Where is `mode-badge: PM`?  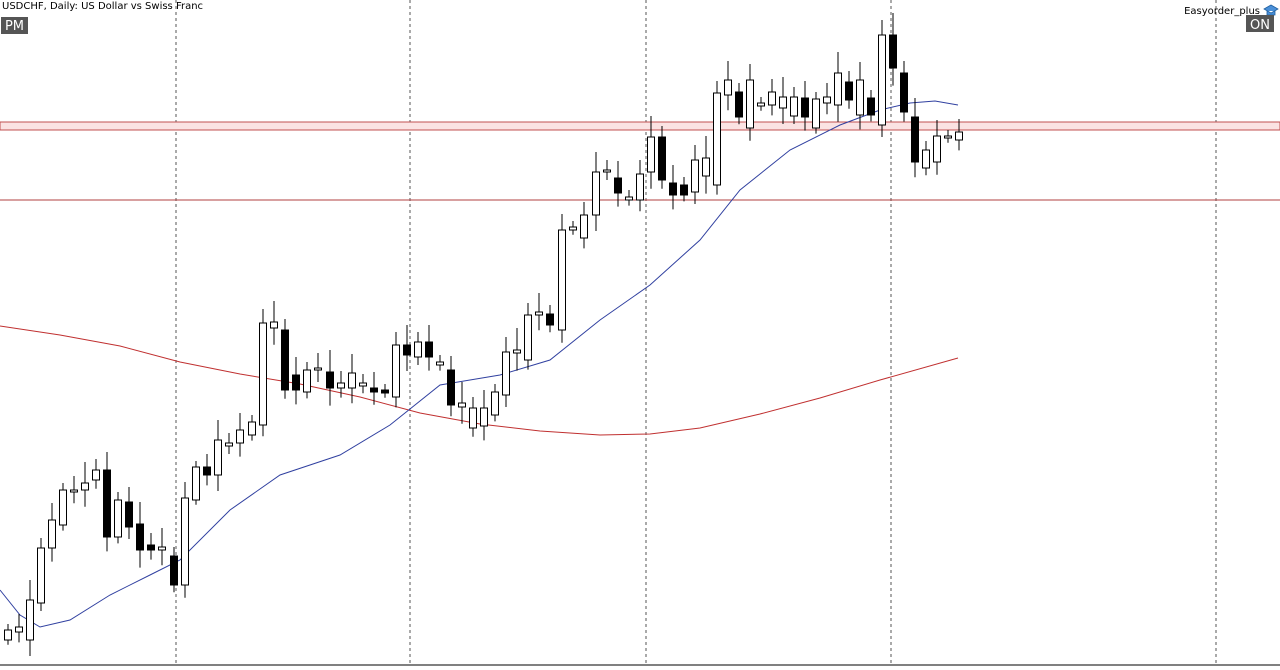
mode-badge: PM is located at coordinates (14, 26).